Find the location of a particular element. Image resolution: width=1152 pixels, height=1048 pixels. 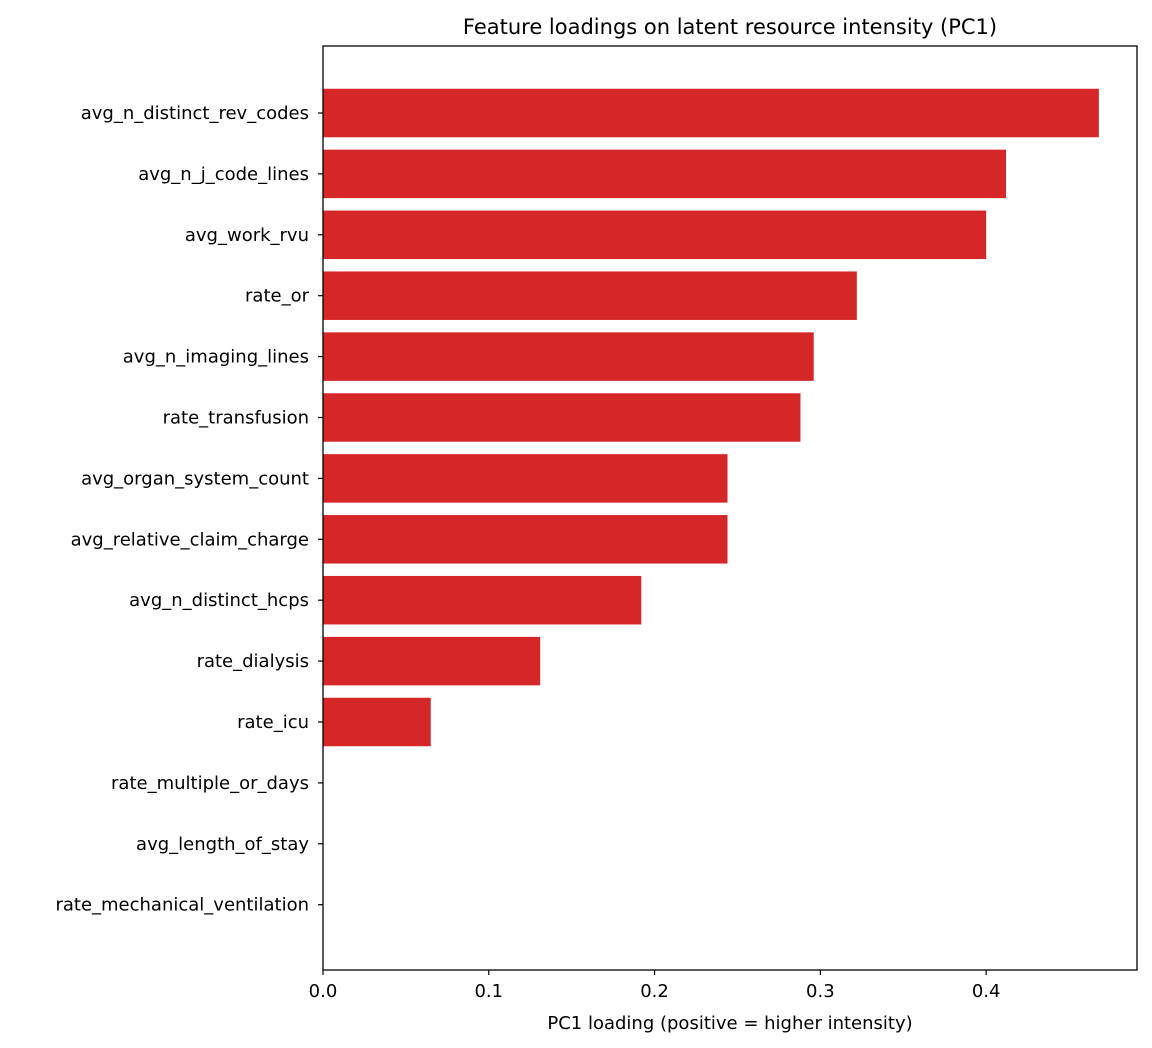

y-tick-label: avg_n_distinct_rev_codes is located at coordinates (195, 113).